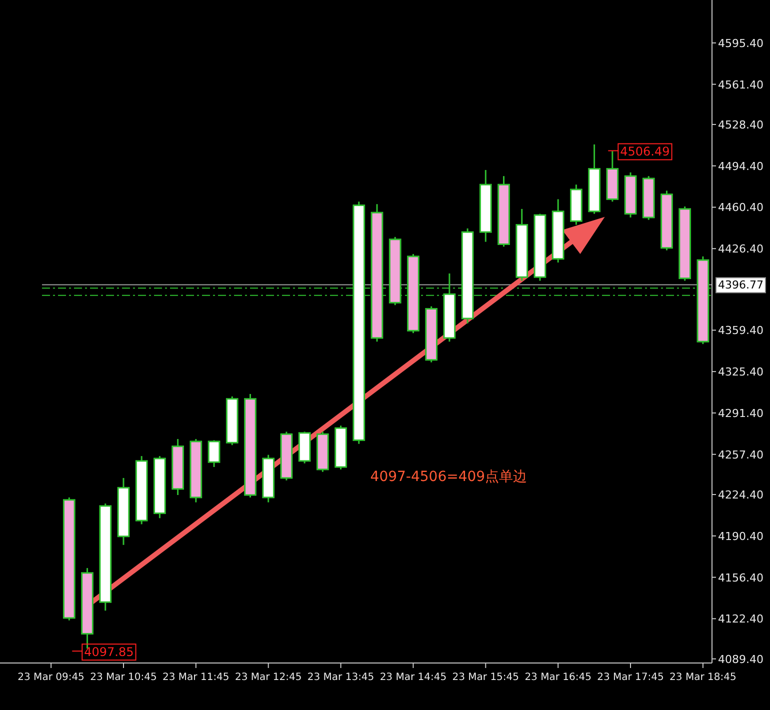 The height and width of the screenshot is (710, 770). Describe the element at coordinates (741, 85) in the screenshot. I see `y-tick-label: 4561.40` at that location.